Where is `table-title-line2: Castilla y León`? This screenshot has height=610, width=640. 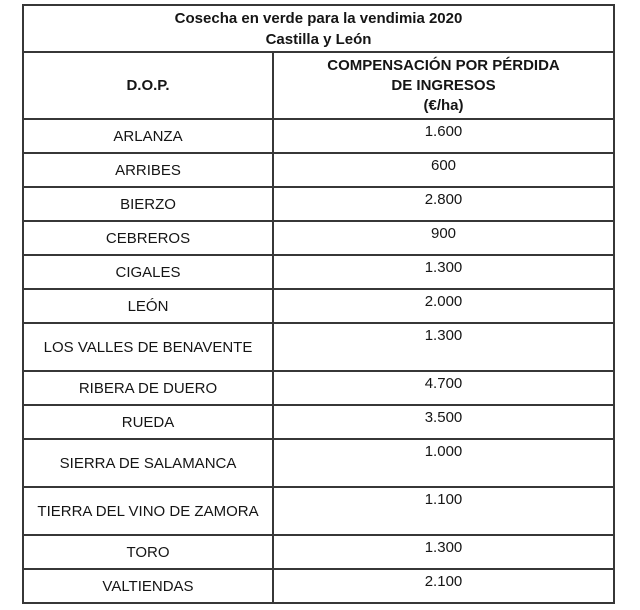
table-title-line2: Castilla y León is located at coordinates (318, 39).